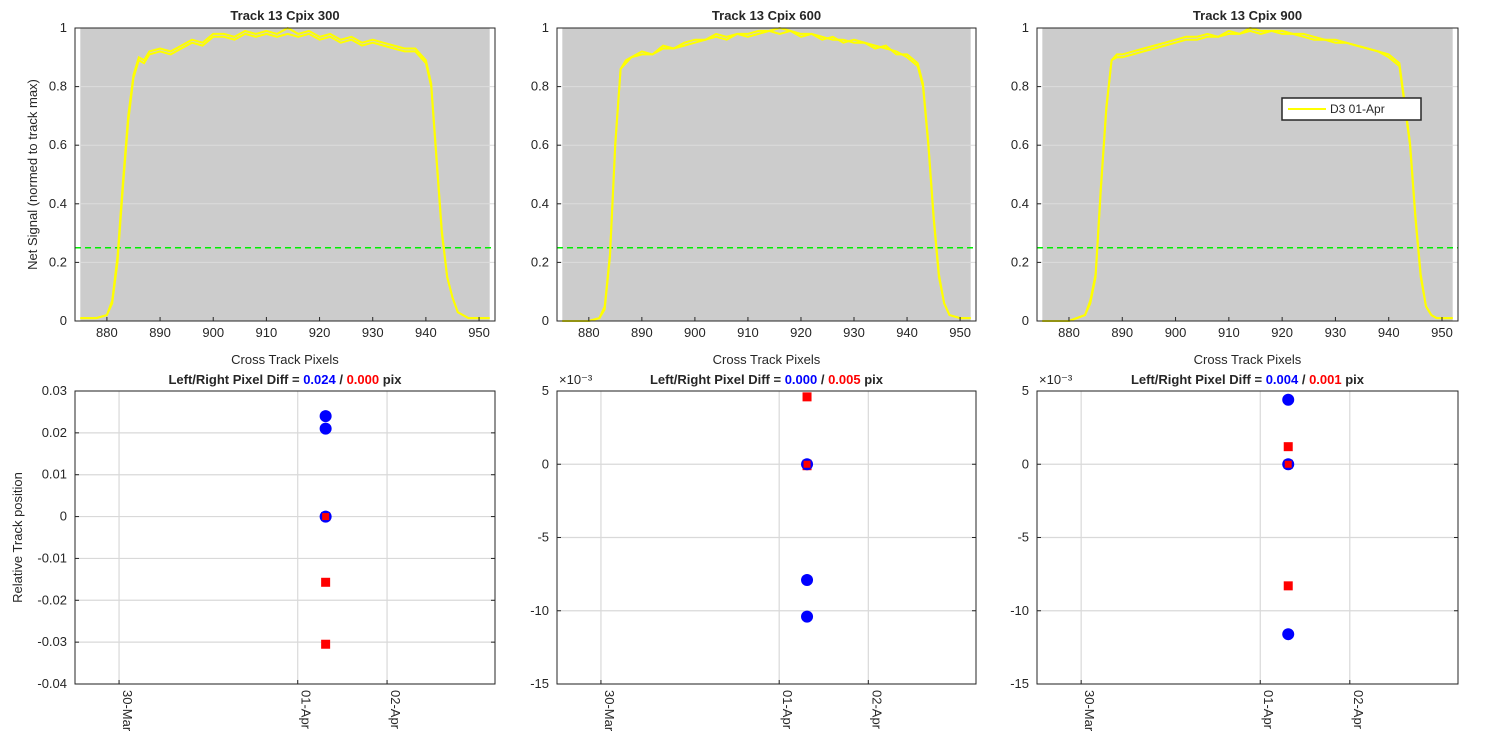 The width and height of the screenshot is (1500, 750). What do you see at coordinates (1176, 332) in the screenshot?
I see `x-tick-label: 900` at bounding box center [1176, 332].